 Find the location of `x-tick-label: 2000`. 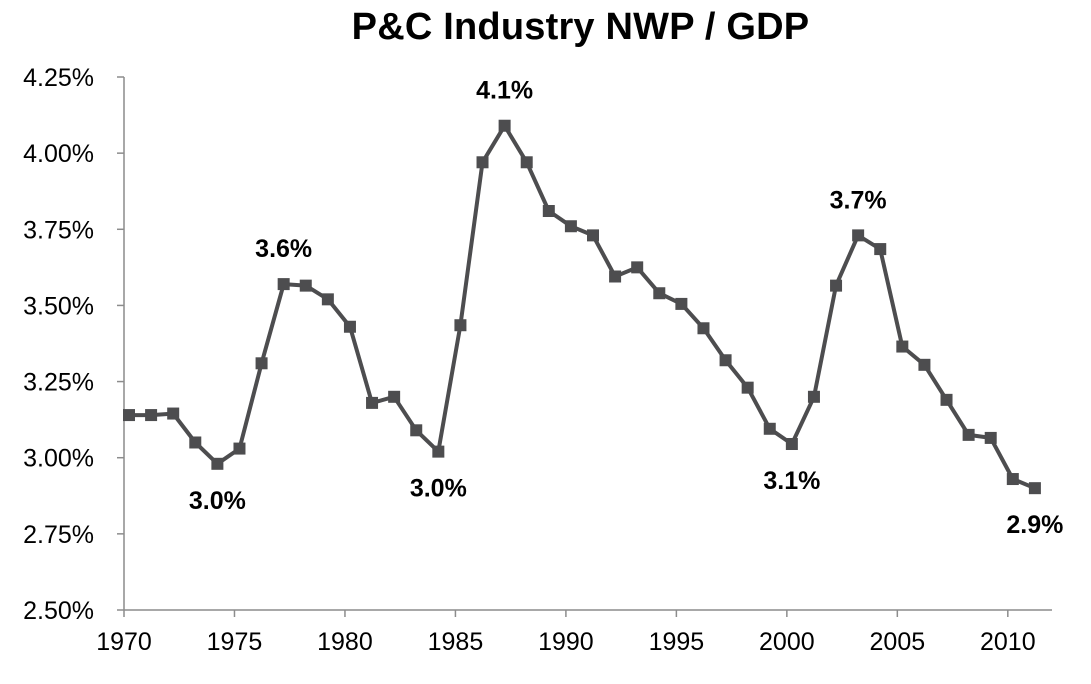

x-tick-label: 2000 is located at coordinates (787, 642).